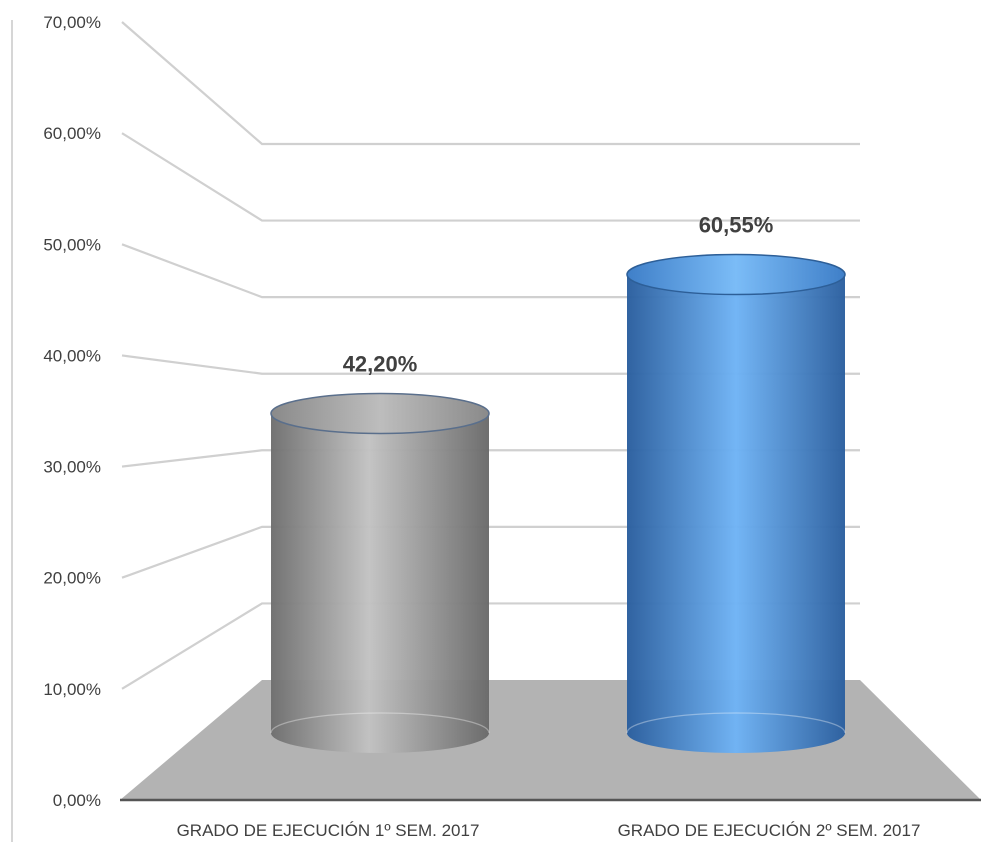 This screenshot has width=981, height=842. What do you see at coordinates (550, 740) in the screenshot?
I see `chart-floor` at bounding box center [550, 740].